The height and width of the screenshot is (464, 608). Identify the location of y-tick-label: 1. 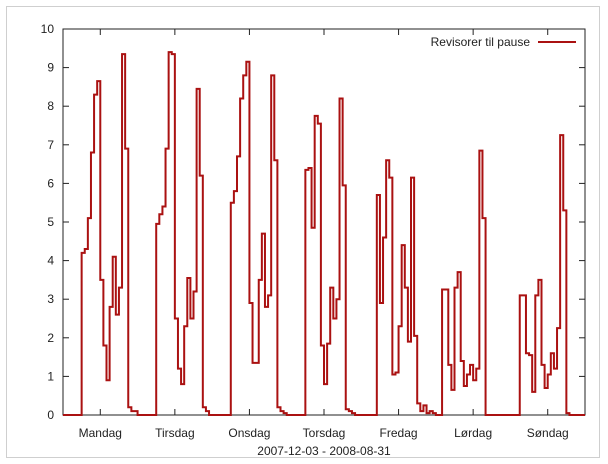
(50, 376).